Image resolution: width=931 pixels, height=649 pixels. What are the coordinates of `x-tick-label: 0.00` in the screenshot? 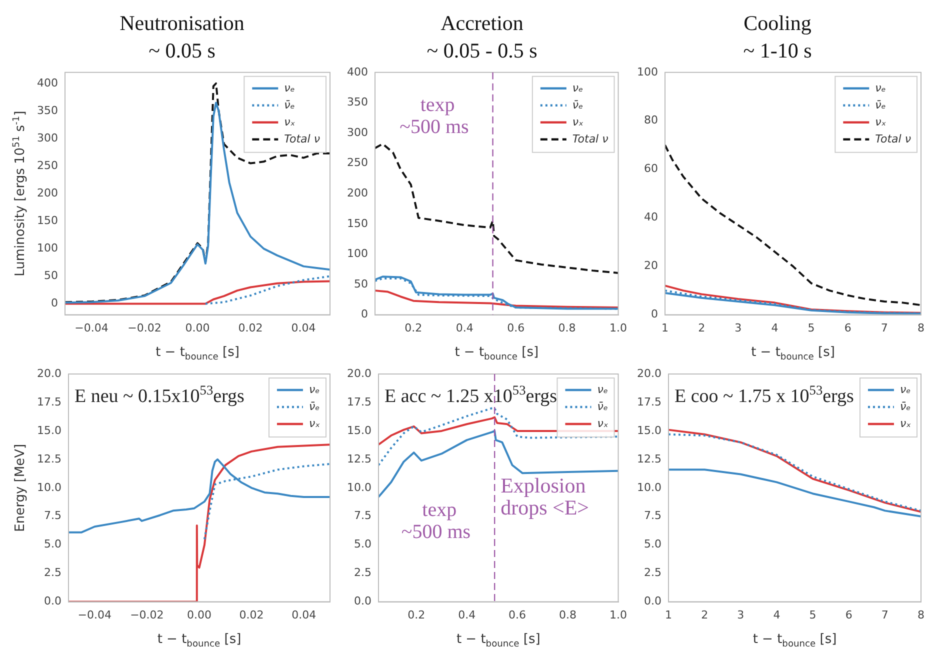 It's located at (197, 327).